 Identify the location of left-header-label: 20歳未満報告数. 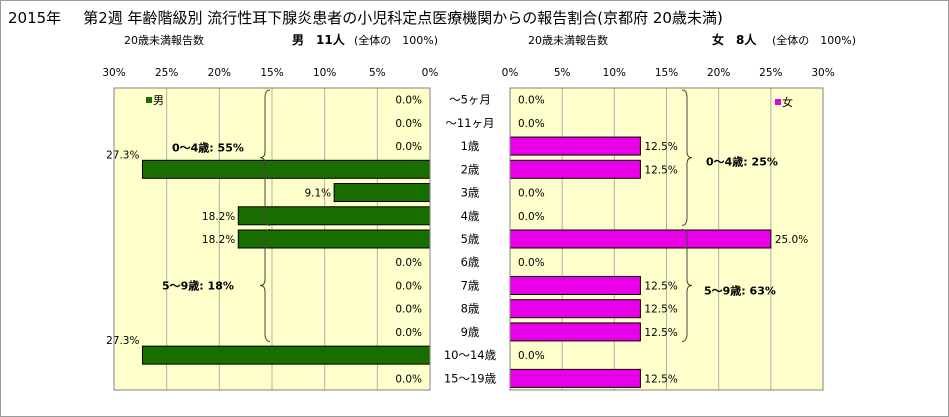
(164, 40).